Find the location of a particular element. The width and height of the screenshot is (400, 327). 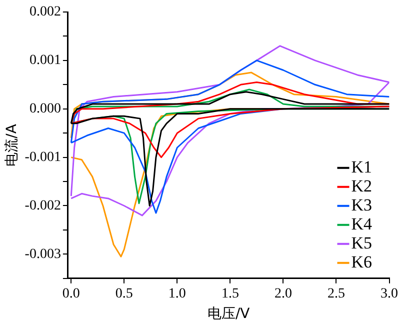

x-tick-label: 0.5 is located at coordinates (124, 294).